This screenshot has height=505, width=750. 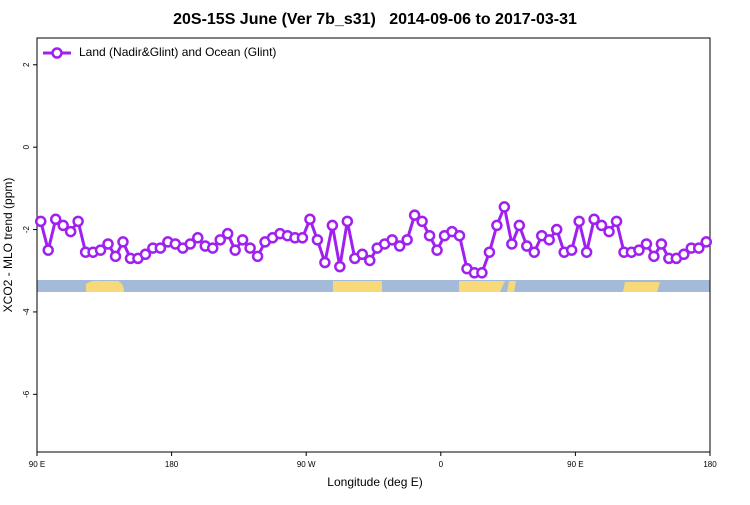 I want to click on y-tick-label: 2, so click(x=26, y=64).